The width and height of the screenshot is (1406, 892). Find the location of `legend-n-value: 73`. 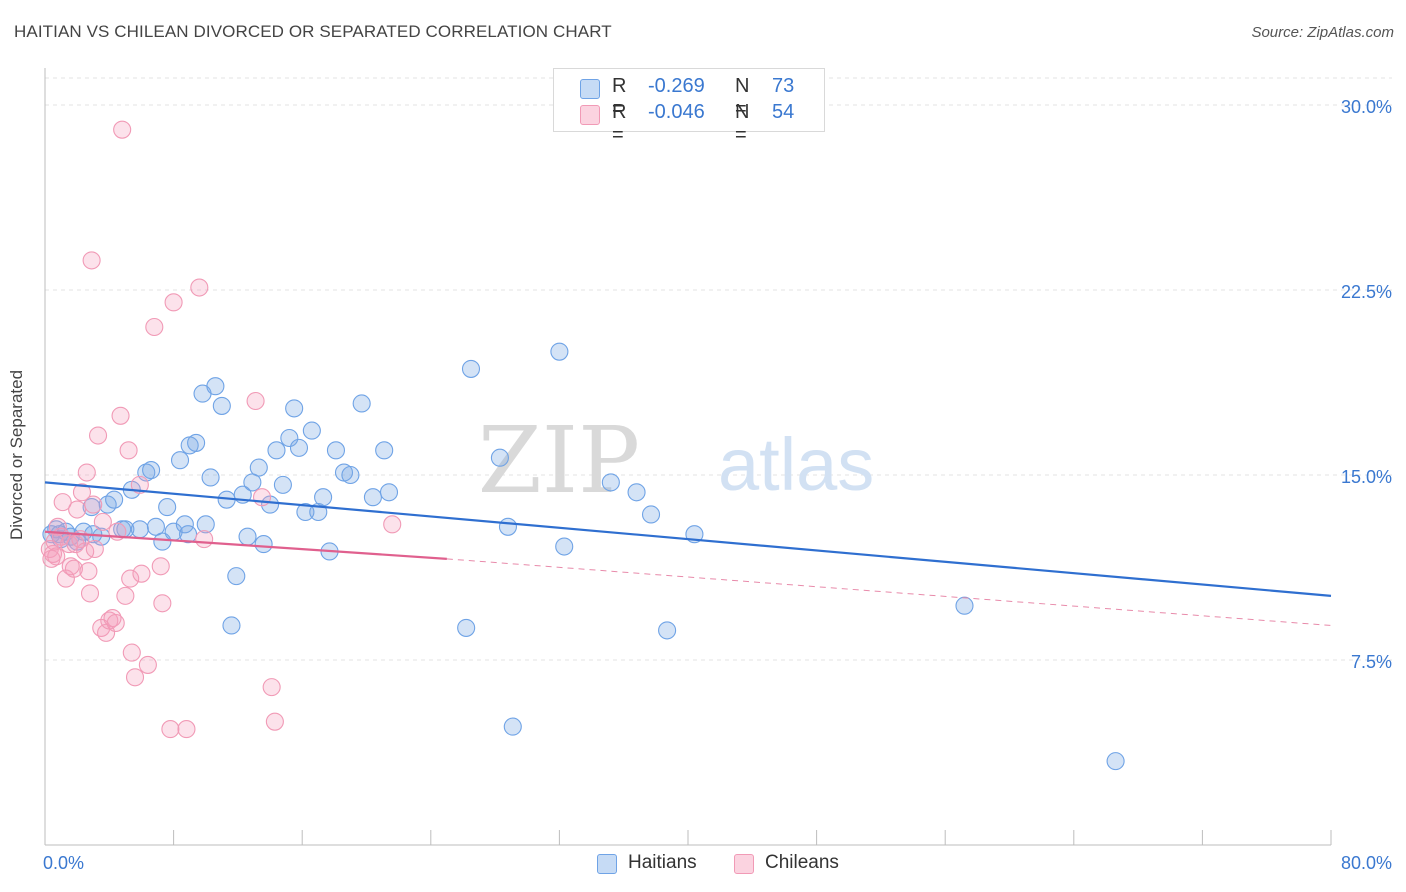

legend-n-value: 73 is located at coordinates (783, 86).